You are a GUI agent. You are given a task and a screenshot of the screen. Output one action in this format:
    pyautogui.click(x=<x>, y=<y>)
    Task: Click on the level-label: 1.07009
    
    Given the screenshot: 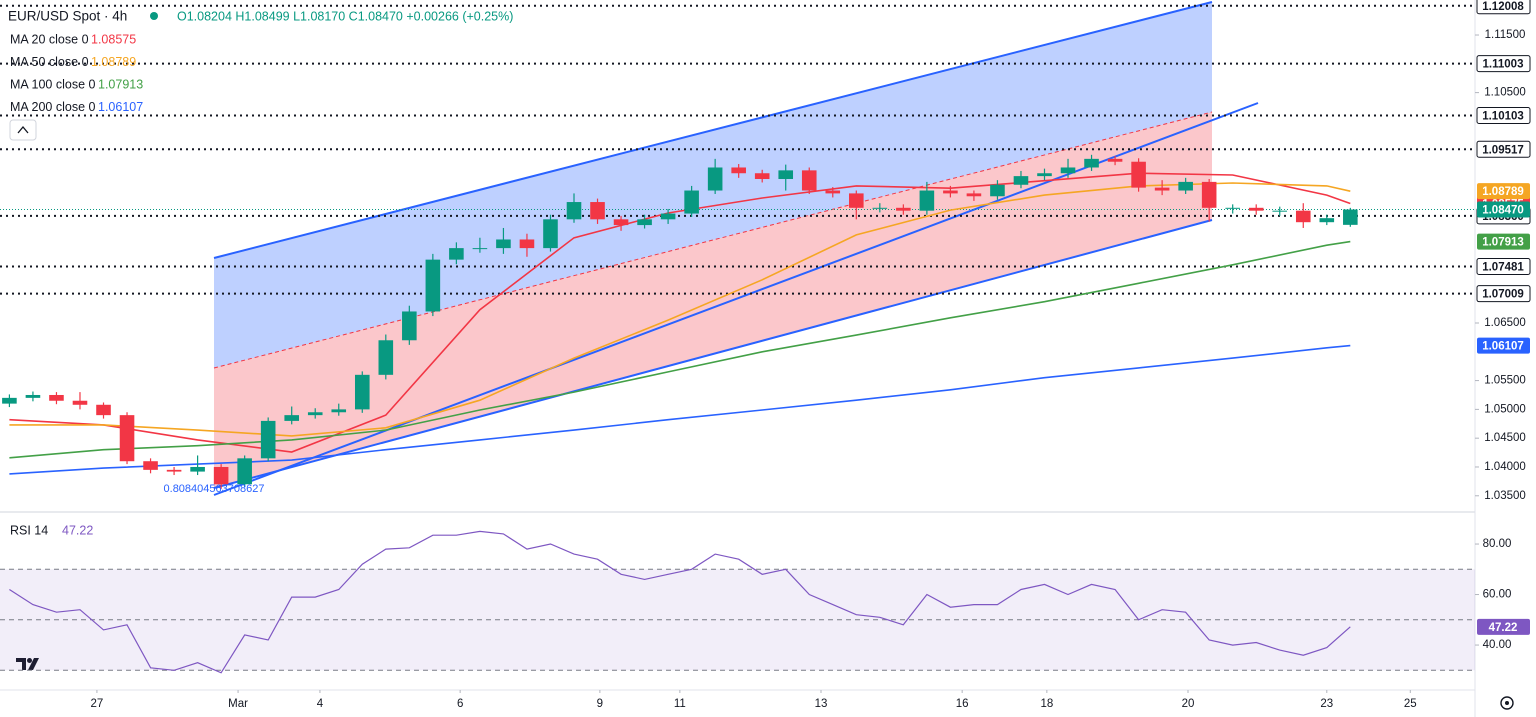 What is the action you would take?
    pyautogui.click(x=1503, y=295)
    